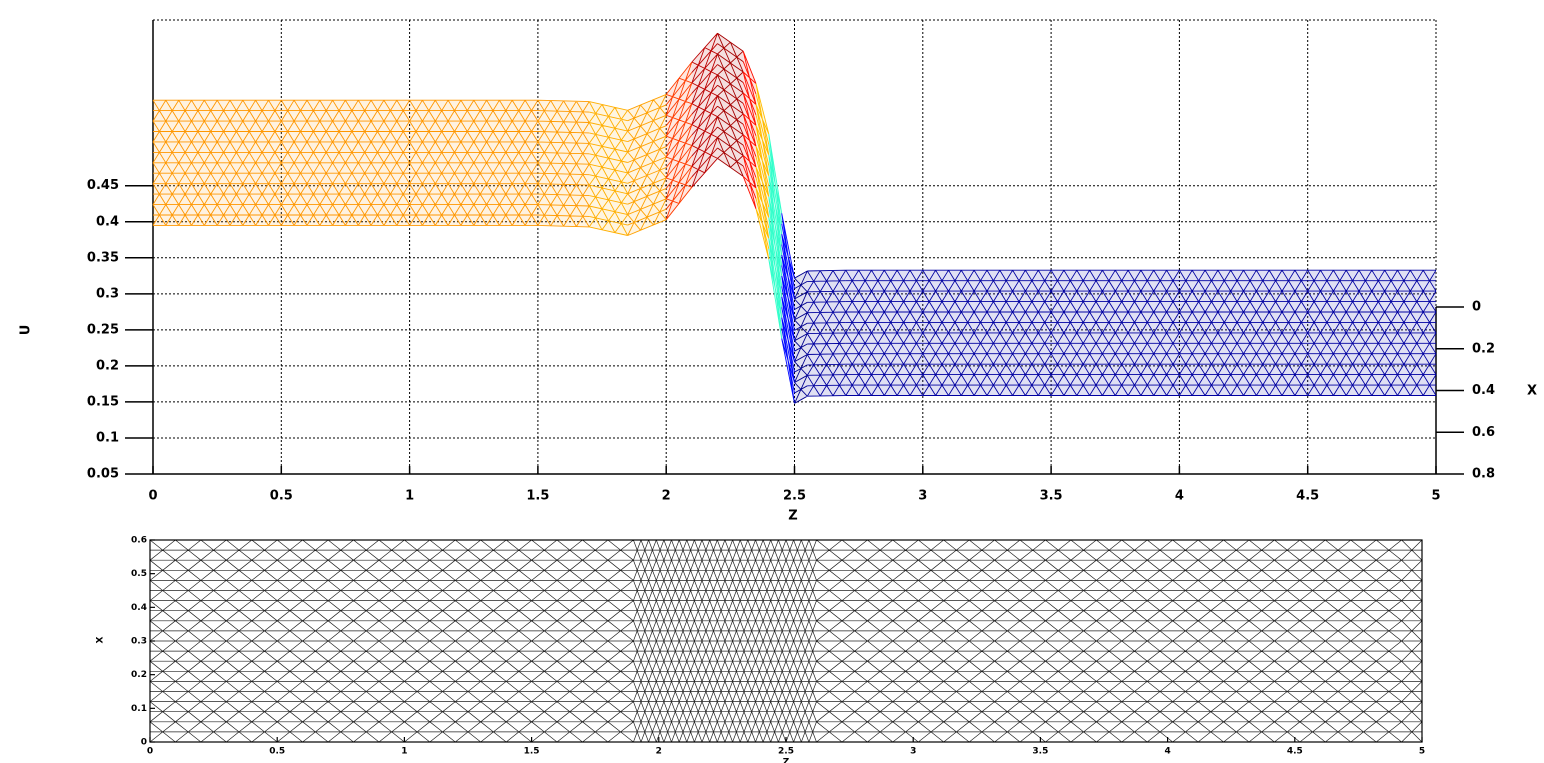 The width and height of the screenshot is (1544, 763). What do you see at coordinates (139, 574) in the screenshot?
I see `y-tick-label: 0.5` at bounding box center [139, 574].